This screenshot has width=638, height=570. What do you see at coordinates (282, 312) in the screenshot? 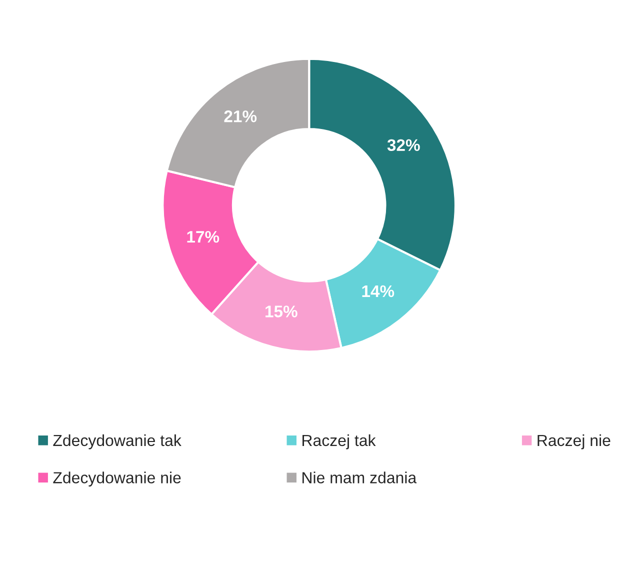
I see `data-label: 15%` at bounding box center [282, 312].